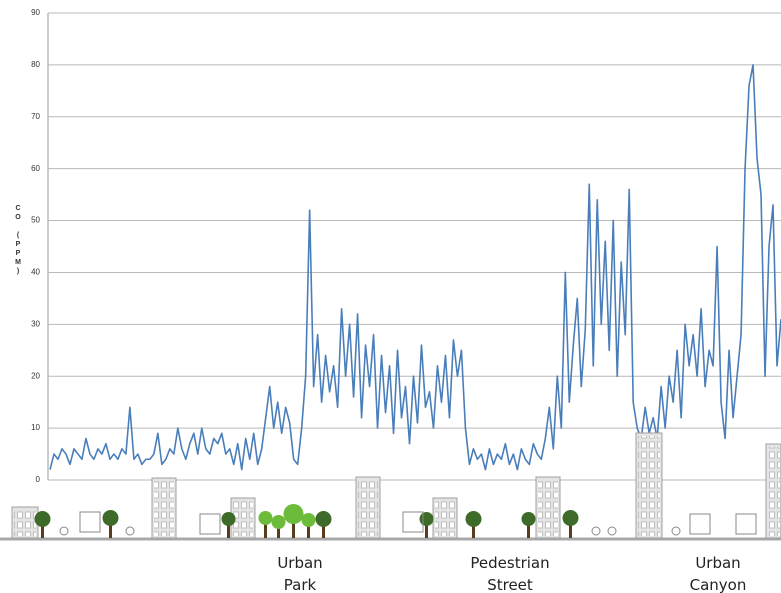  I want to click on y-tick-label: 50, so click(35, 220).